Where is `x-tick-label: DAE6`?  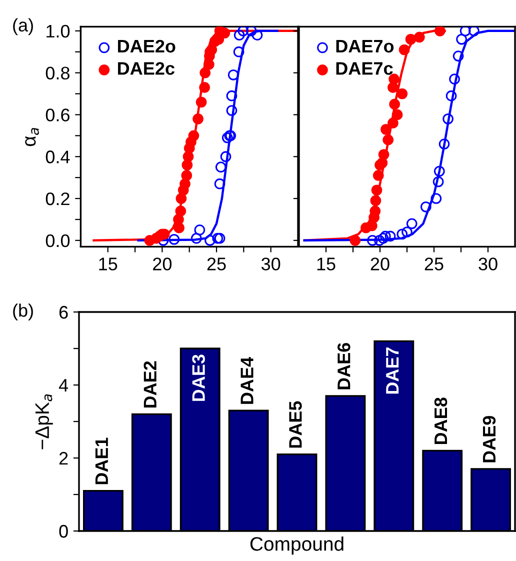 x-tick-label: DAE6 is located at coordinates (344, 366).